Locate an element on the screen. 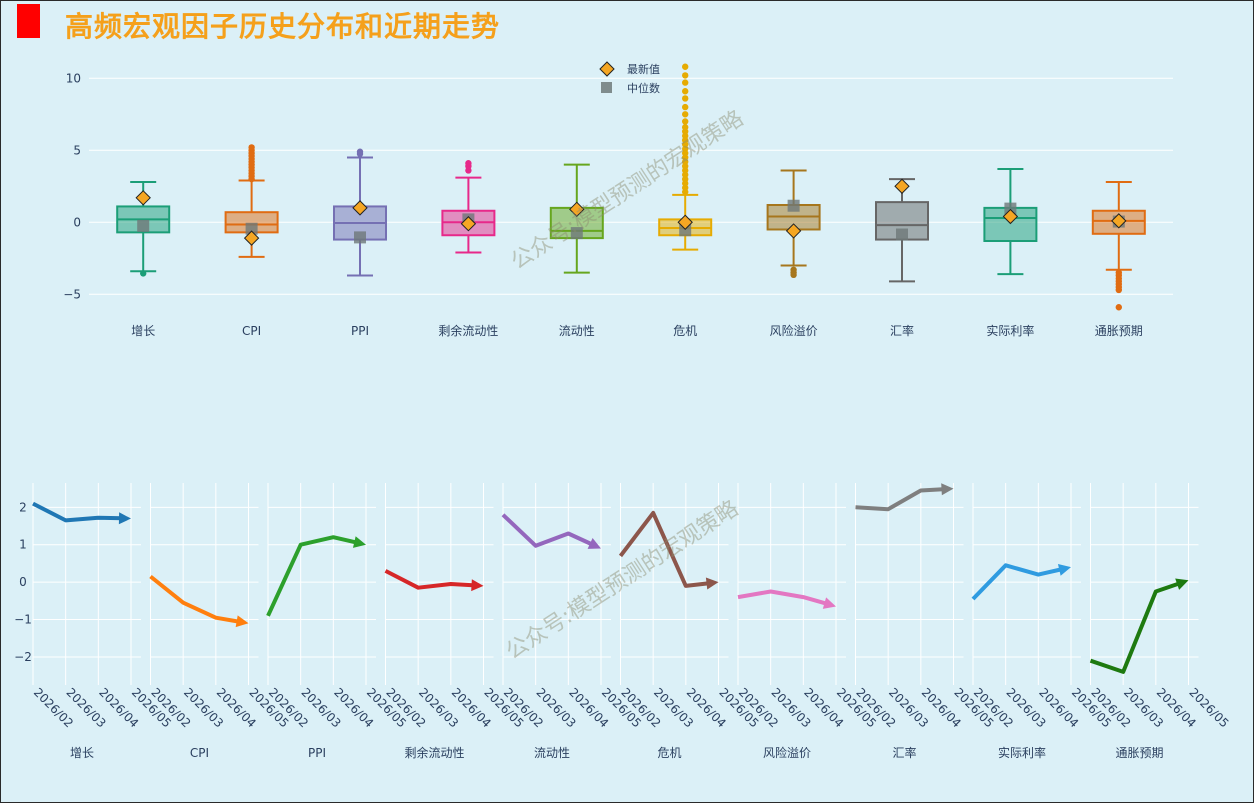 Image resolution: width=1254 pixels, height=803 pixels. line-y-tick-label: 2 is located at coordinates (23, 507).